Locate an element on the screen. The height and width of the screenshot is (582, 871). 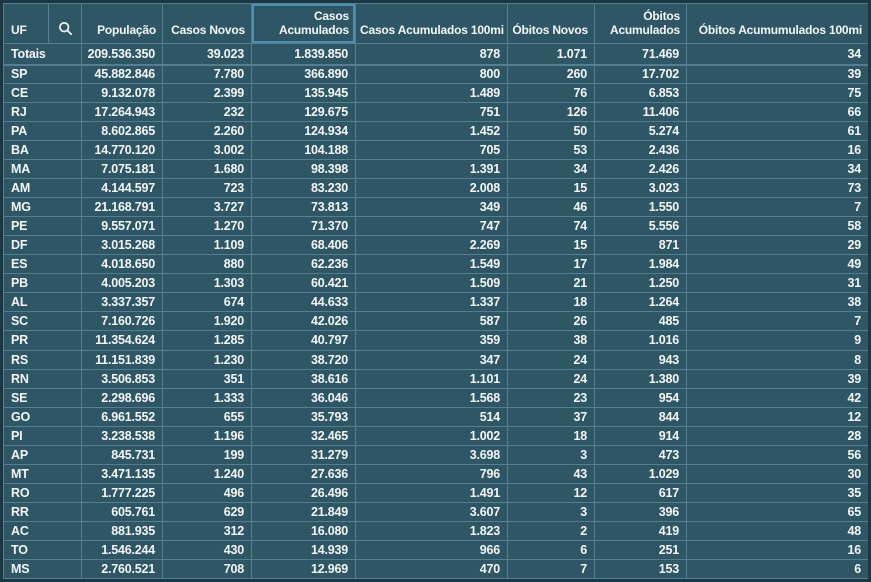
casos-novos-cell: 674 is located at coordinates (207, 302).